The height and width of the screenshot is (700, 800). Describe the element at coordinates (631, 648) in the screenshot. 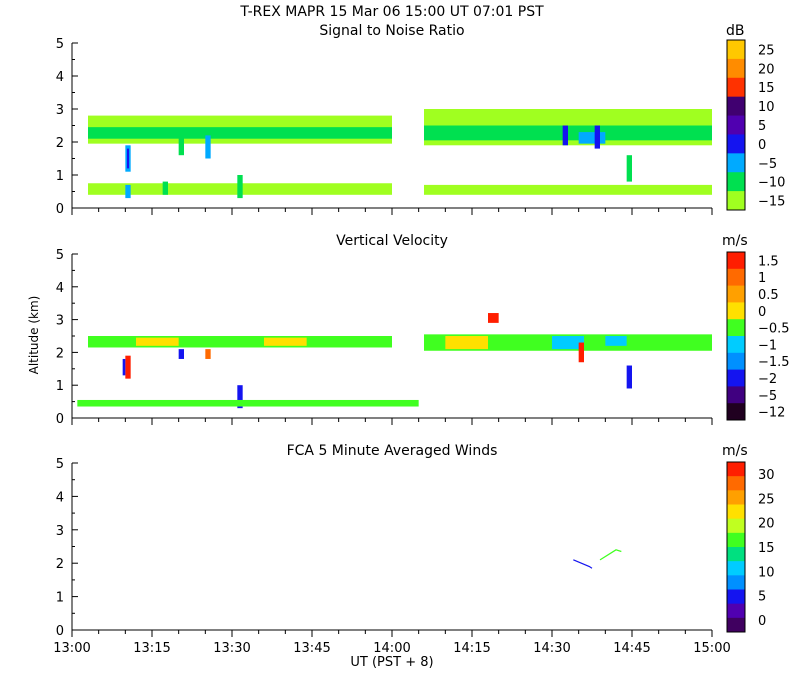

I see `x-tick-label: 14:45` at that location.